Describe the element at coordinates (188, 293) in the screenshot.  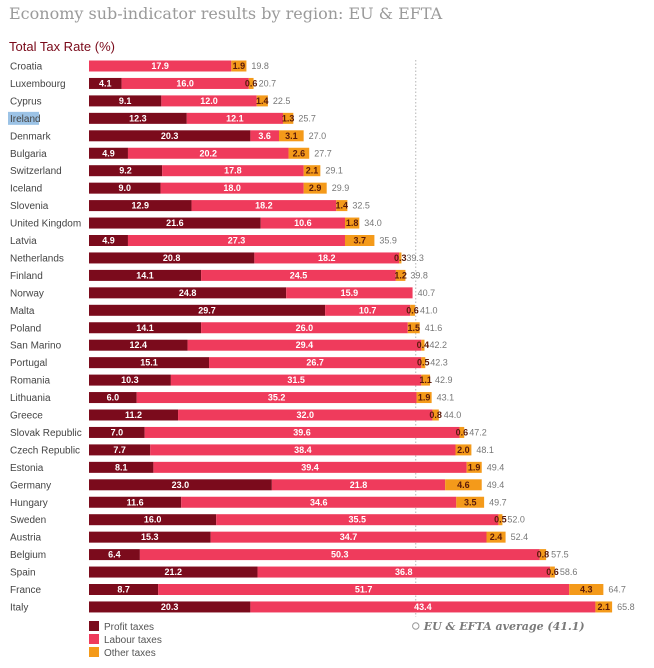
I see `bar-value-label: 24.8` at that location.